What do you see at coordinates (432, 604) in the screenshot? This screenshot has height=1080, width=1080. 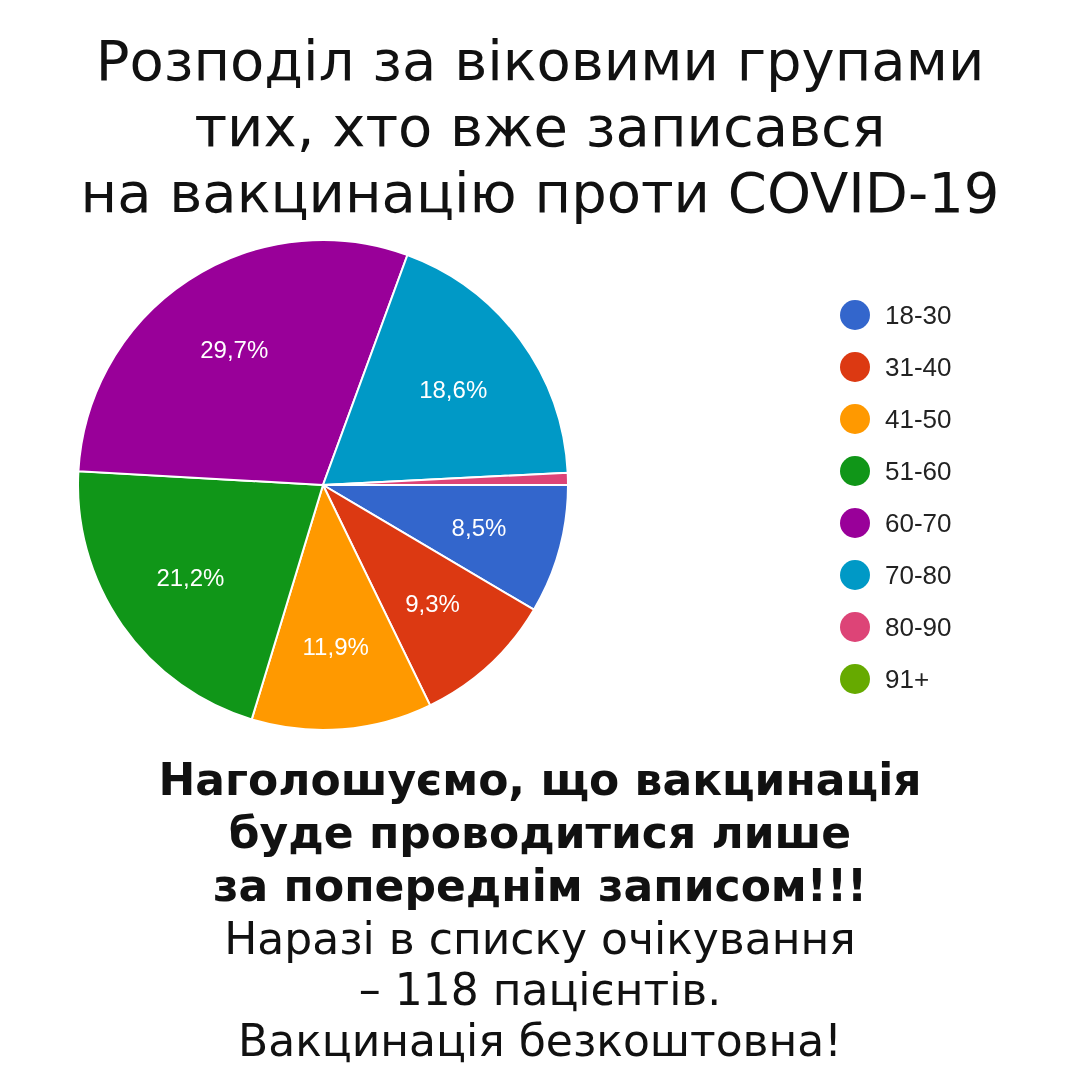 I see `data-label: 9,3%` at bounding box center [432, 604].